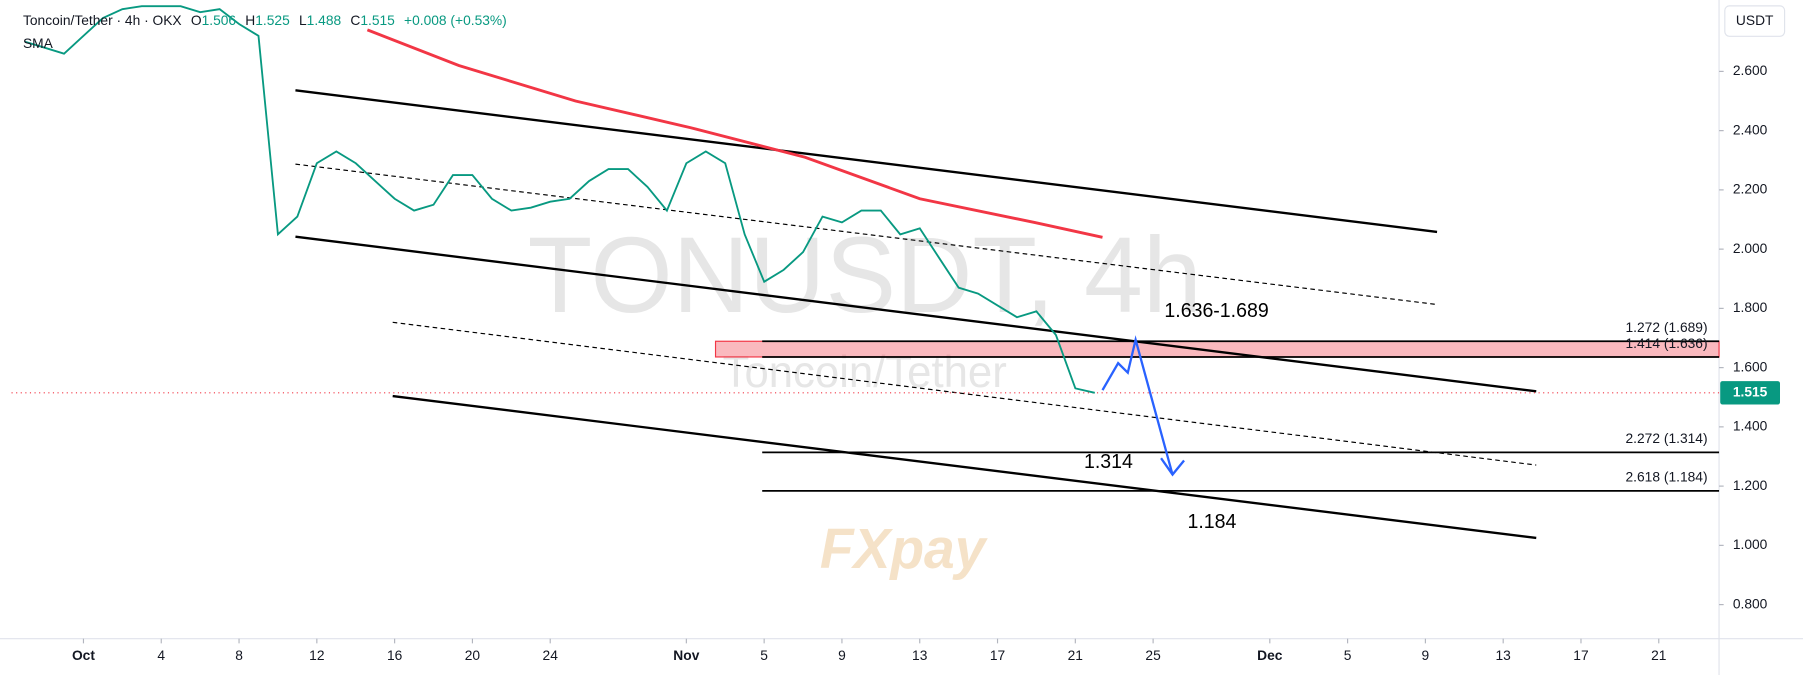 This screenshot has width=1803, height=675. I want to click on ohlc-key: H, so click(250, 20).